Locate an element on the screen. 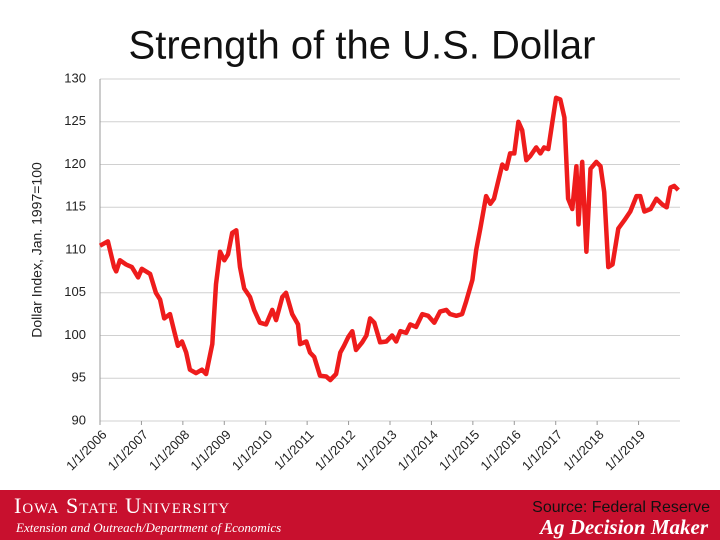 Image resolution: width=720 pixels, height=540 pixels. y-tick-label: 105 is located at coordinates (75, 291).